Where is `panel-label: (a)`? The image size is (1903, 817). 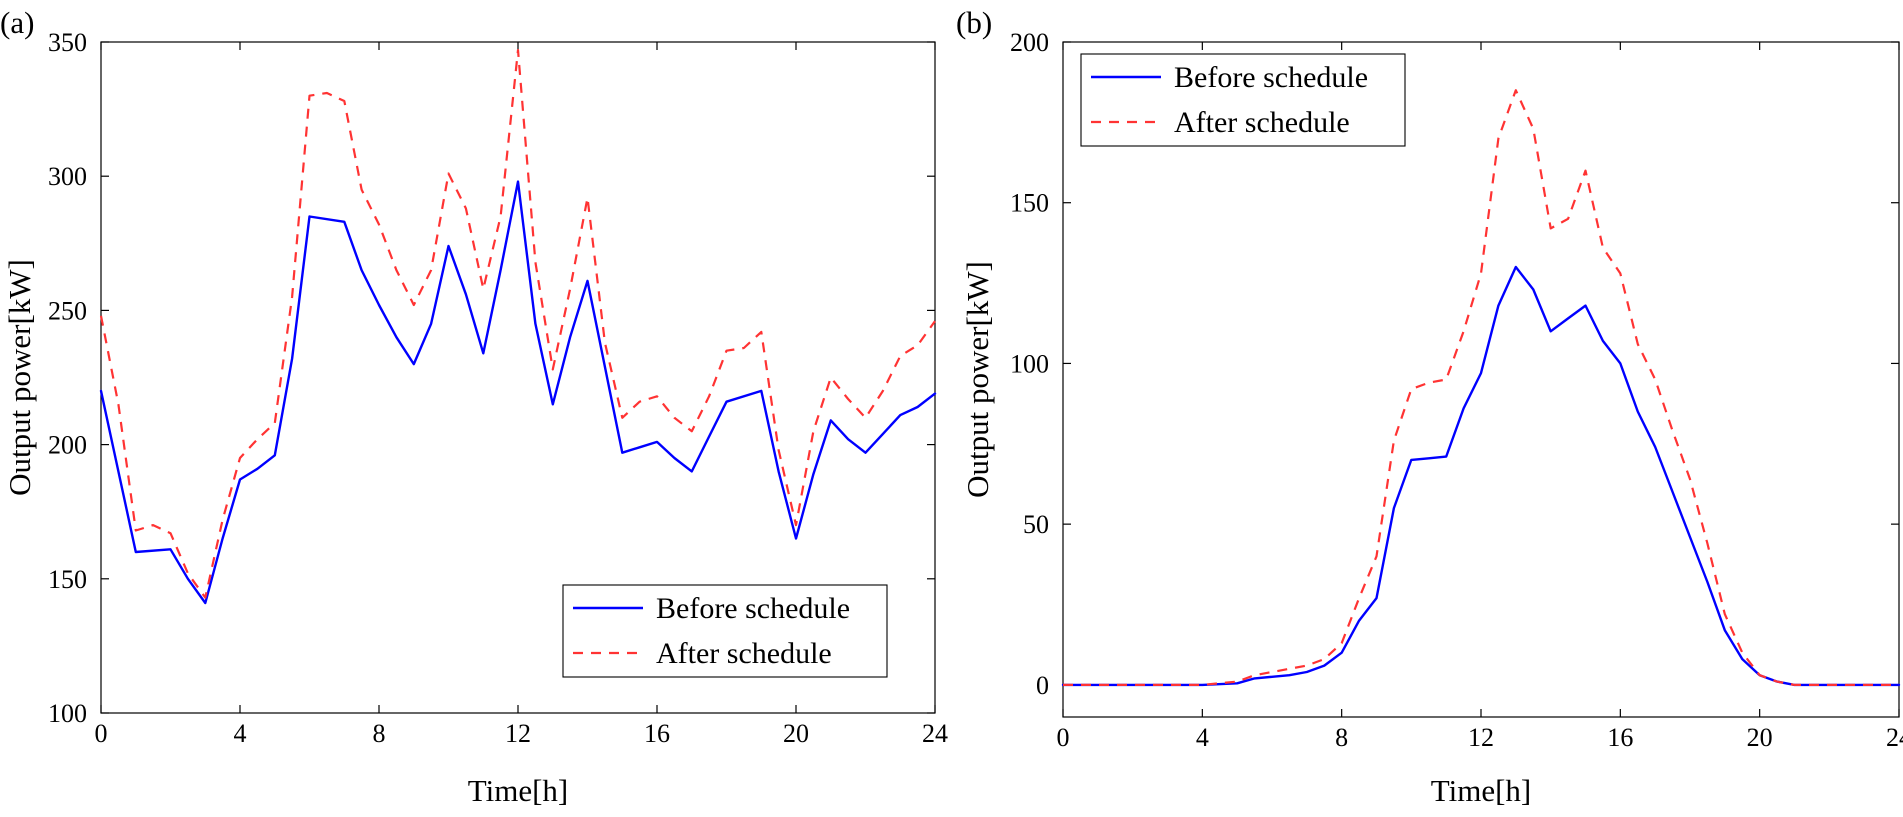
panel-label: (a) is located at coordinates (17, 22).